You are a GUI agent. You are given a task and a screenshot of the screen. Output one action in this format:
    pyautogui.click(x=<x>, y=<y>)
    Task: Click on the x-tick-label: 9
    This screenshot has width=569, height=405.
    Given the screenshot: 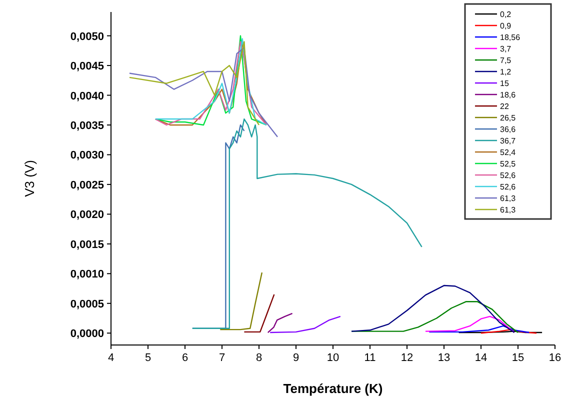 What is the action you would take?
    pyautogui.click(x=296, y=358)
    